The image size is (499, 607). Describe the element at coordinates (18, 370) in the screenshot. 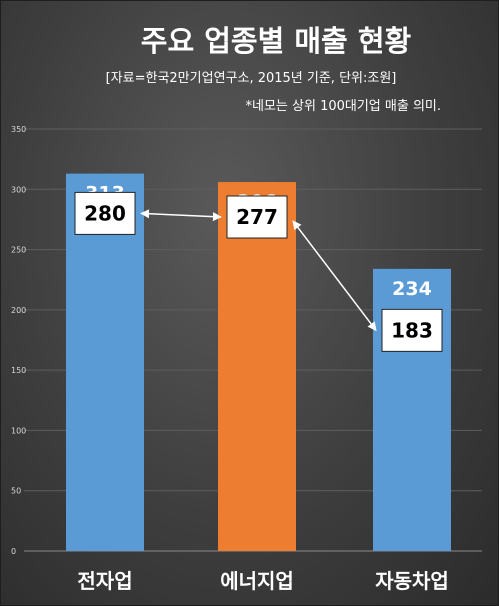

I see `y-tick-label: 150` at that location.